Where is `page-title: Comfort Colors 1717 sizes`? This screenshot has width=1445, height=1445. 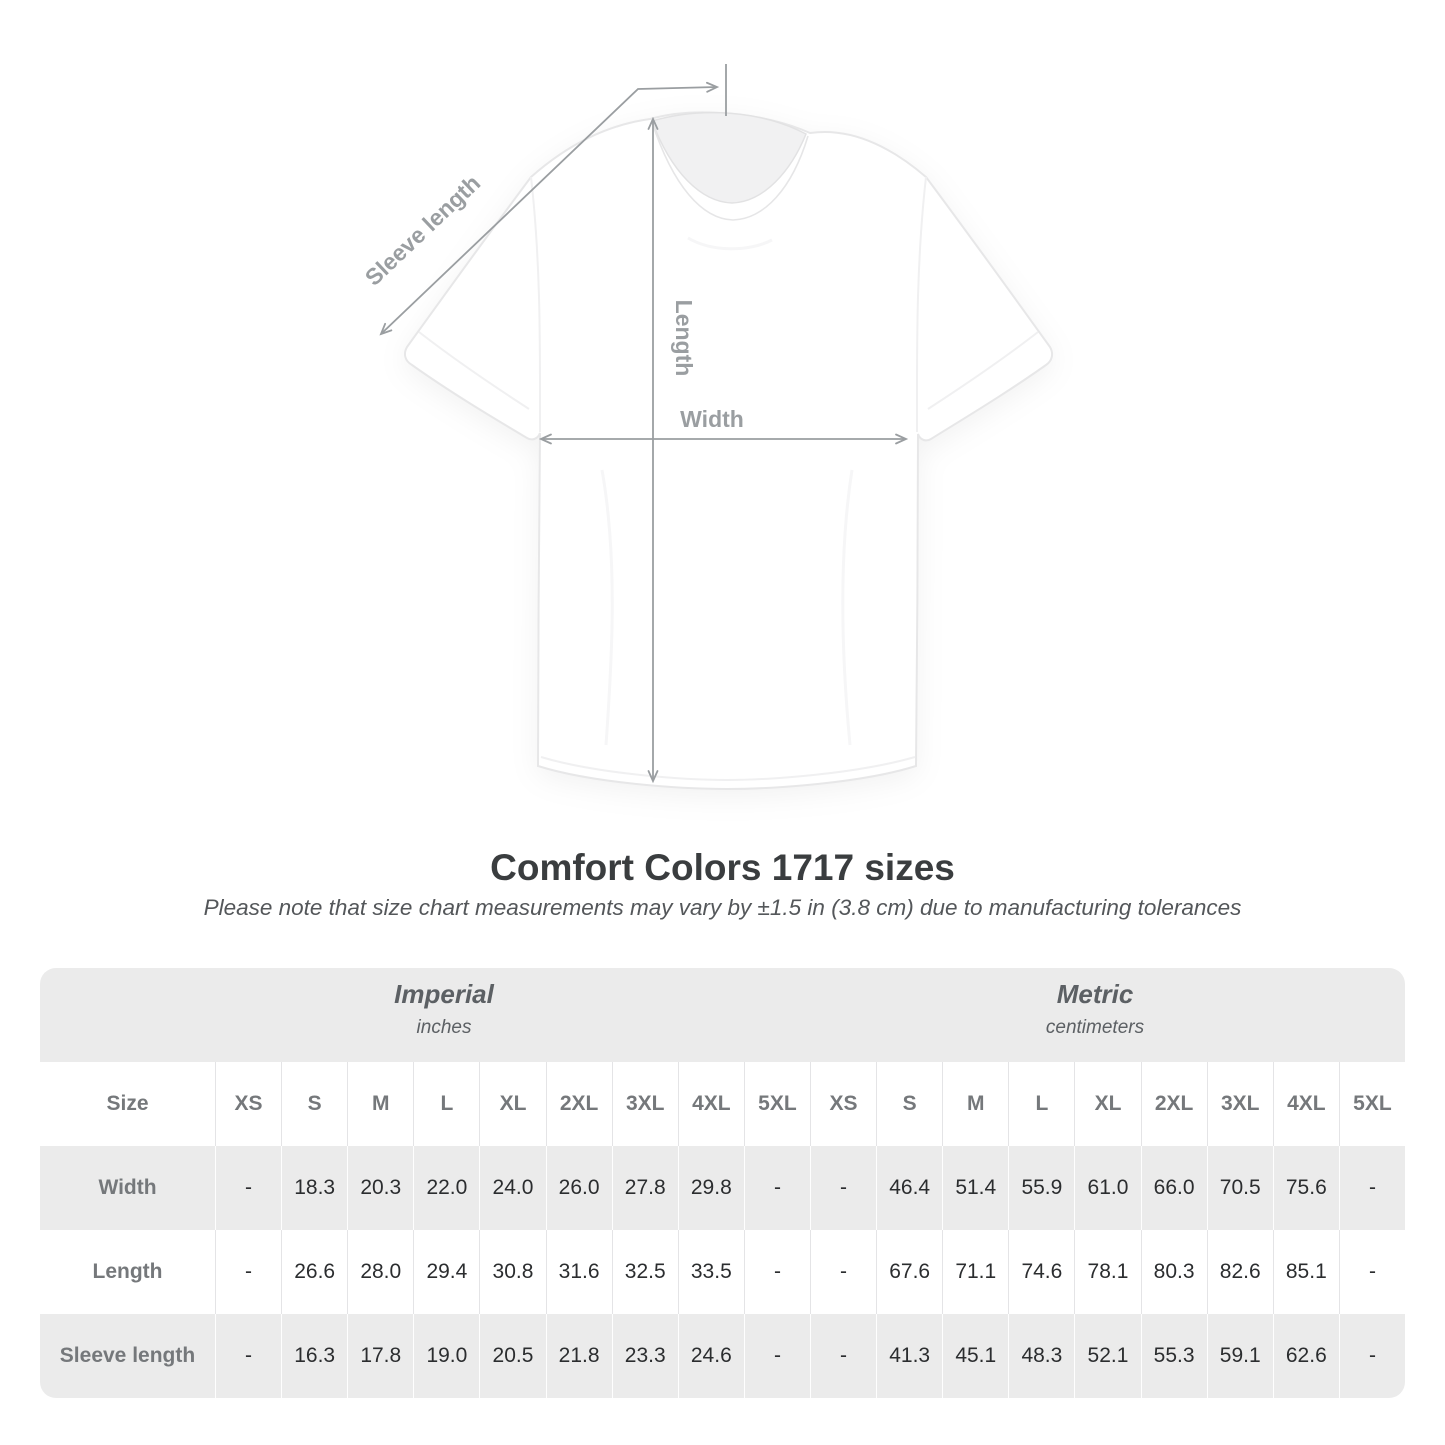
page-title: Comfort Colors 1717 sizes is located at coordinates (722, 867).